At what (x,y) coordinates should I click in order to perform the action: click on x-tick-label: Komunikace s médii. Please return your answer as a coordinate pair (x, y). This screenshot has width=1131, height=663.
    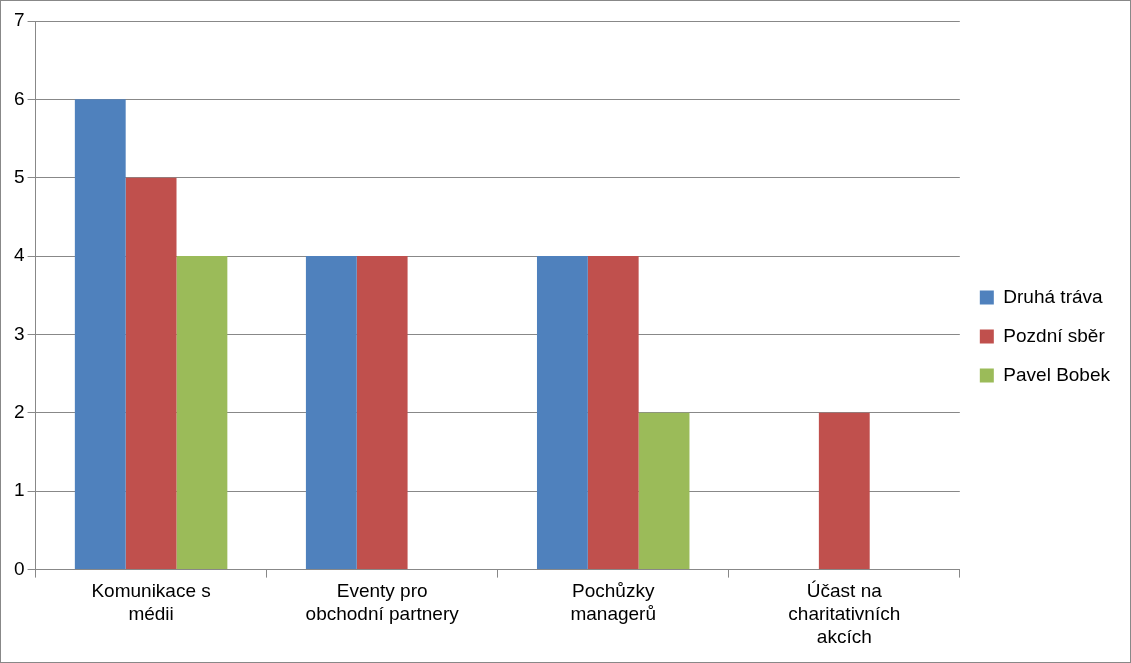
    Looking at the image, I should click on (151, 602).